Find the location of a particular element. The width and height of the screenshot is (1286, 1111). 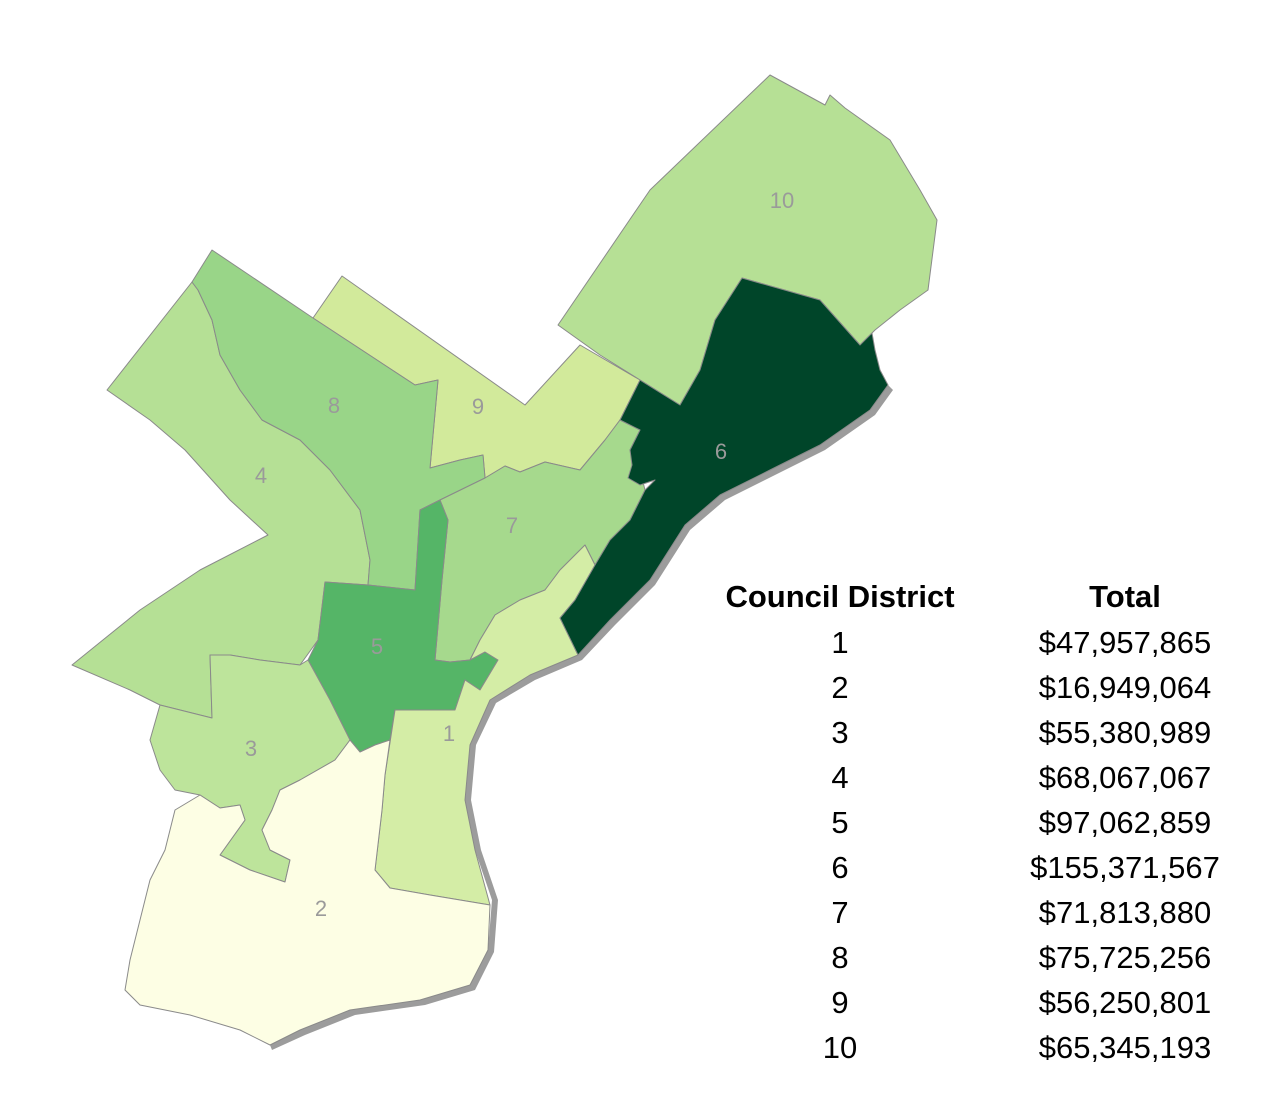

total-cell: $97,062,859 is located at coordinates (1125, 822).